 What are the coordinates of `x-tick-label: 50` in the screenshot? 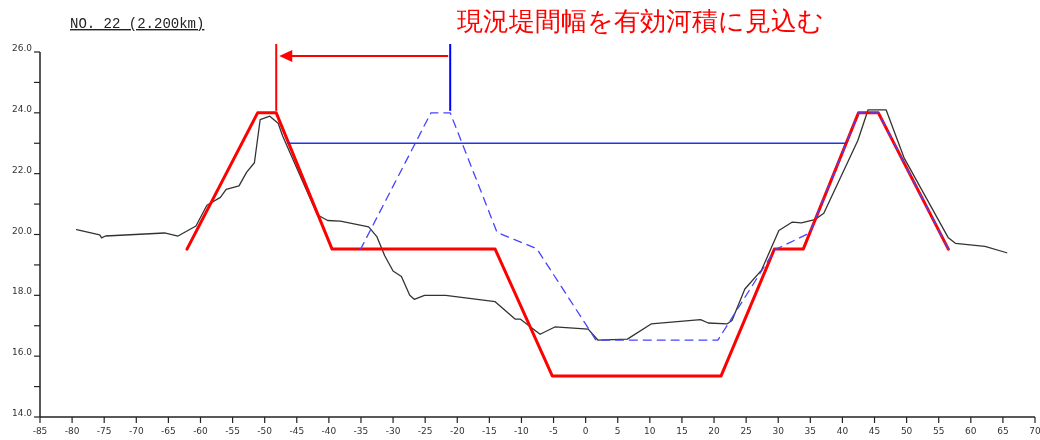 It's located at (906, 431).